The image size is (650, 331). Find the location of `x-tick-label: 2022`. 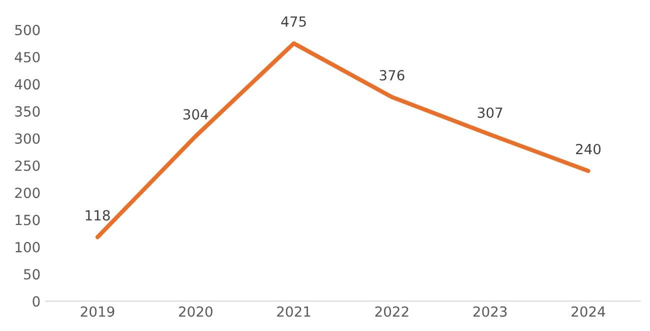

x-tick-label: 2022 is located at coordinates (391, 311).